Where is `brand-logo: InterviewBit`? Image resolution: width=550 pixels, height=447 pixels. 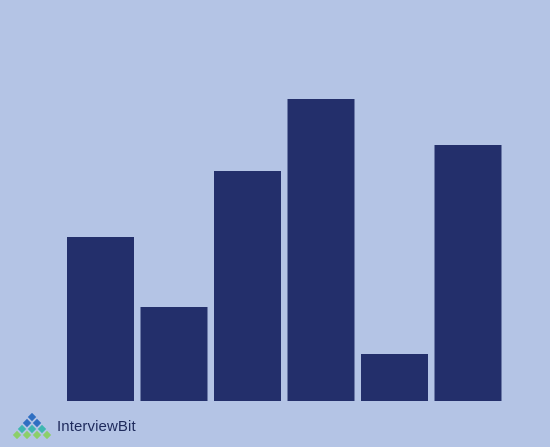
brand-logo: InterviewBit is located at coordinates (74, 426).